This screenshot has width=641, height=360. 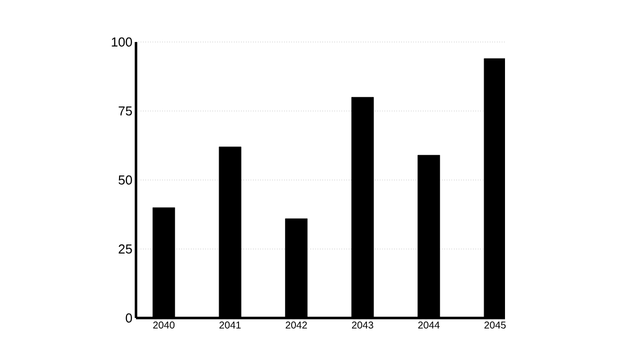 What do you see at coordinates (429, 325) in the screenshot?
I see `x-tick-label: 2044` at bounding box center [429, 325].